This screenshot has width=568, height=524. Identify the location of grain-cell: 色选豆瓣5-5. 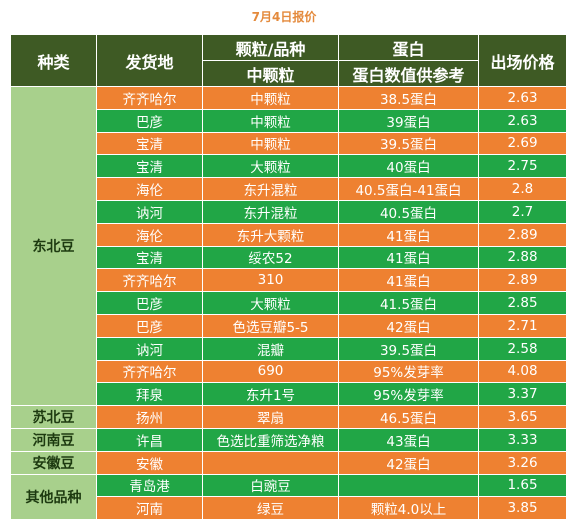
(270, 325).